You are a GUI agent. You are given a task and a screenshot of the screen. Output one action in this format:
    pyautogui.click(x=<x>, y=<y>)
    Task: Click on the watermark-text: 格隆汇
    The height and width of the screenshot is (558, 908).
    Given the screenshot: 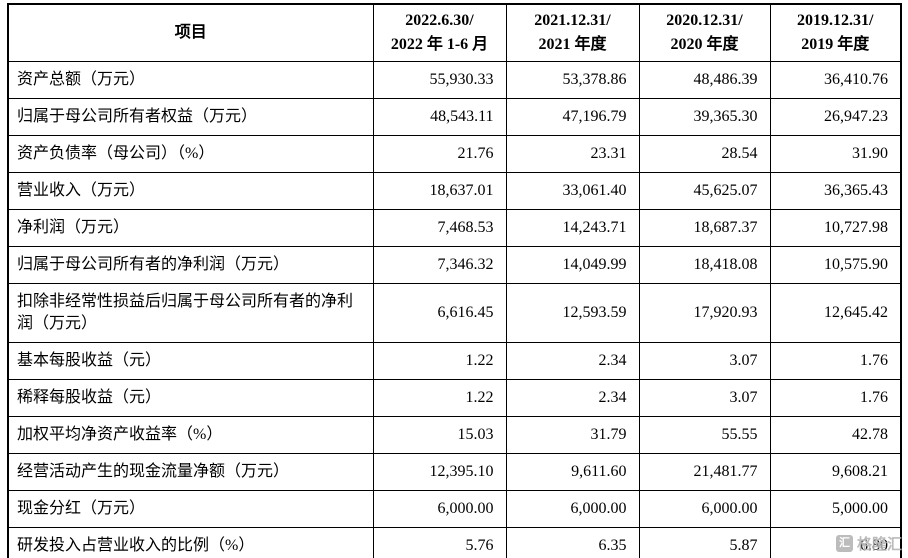 What is the action you would take?
    pyautogui.click(x=879, y=544)
    